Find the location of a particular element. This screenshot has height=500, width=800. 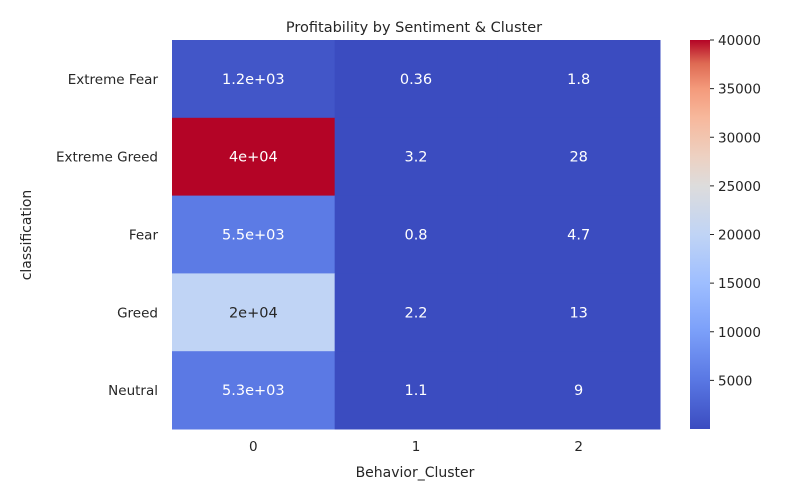

heatmap-cell-label: 5.5e+03 is located at coordinates (253, 236).